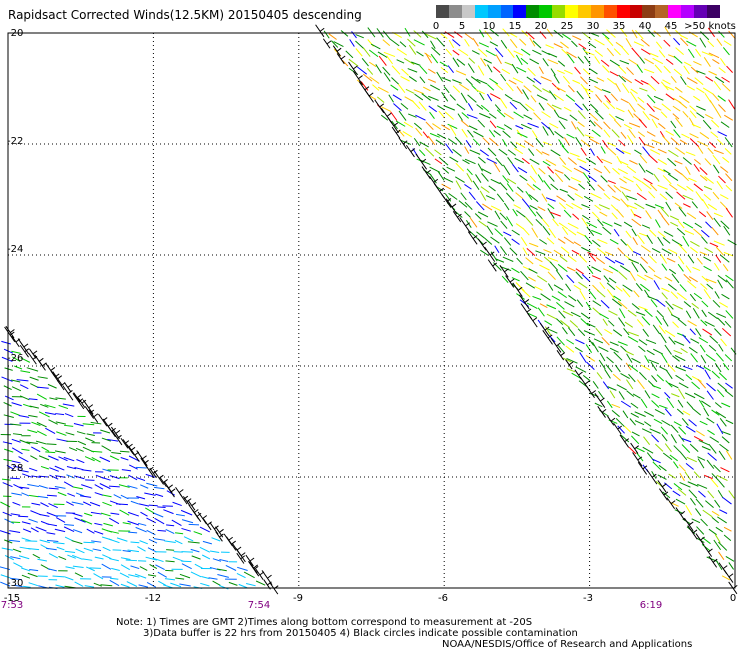 The image size is (740, 650). What do you see at coordinates (468, 11) in the screenshot?
I see `colorbar-segment` at bounding box center [468, 11].